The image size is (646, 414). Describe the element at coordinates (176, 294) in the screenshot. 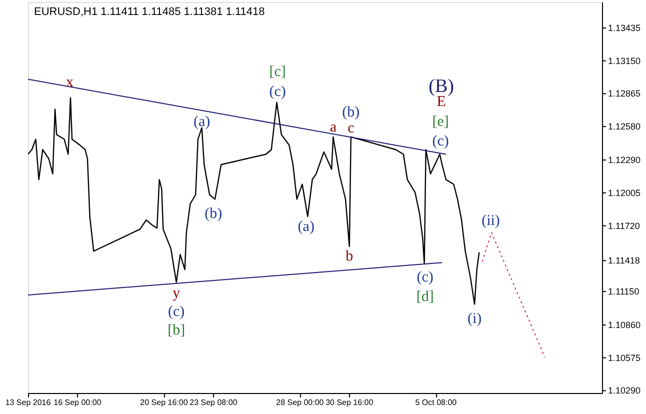

I see `annotation: y` at that location.